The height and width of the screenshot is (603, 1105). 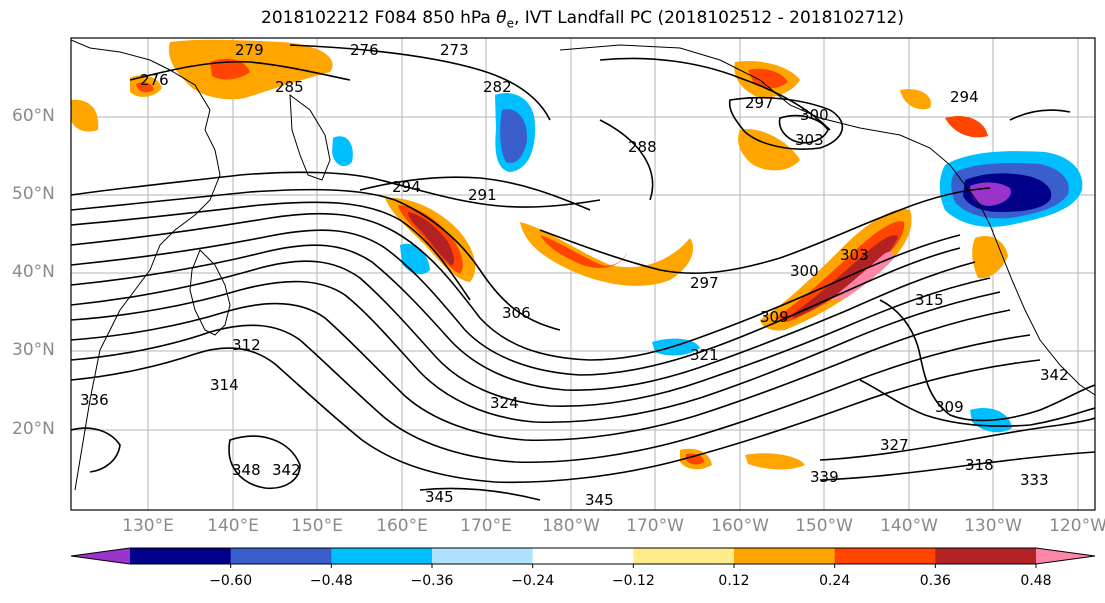 What do you see at coordinates (633, 581) in the screenshot?
I see `colorbar-tick-label: −0.12` at bounding box center [633, 581].